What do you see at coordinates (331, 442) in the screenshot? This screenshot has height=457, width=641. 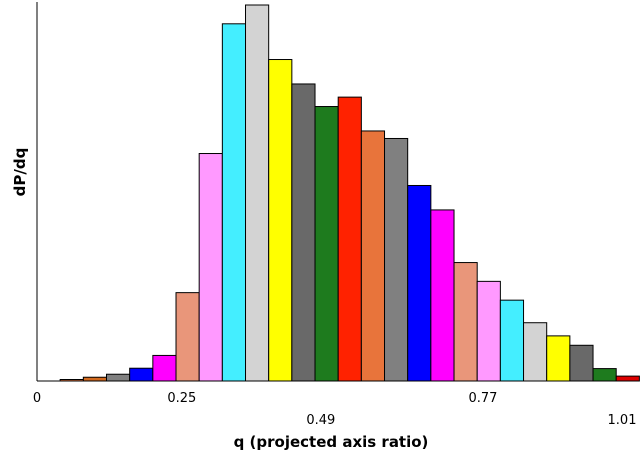 I see `x-axis-title: q (projected axis ratio)` at bounding box center [331, 442].